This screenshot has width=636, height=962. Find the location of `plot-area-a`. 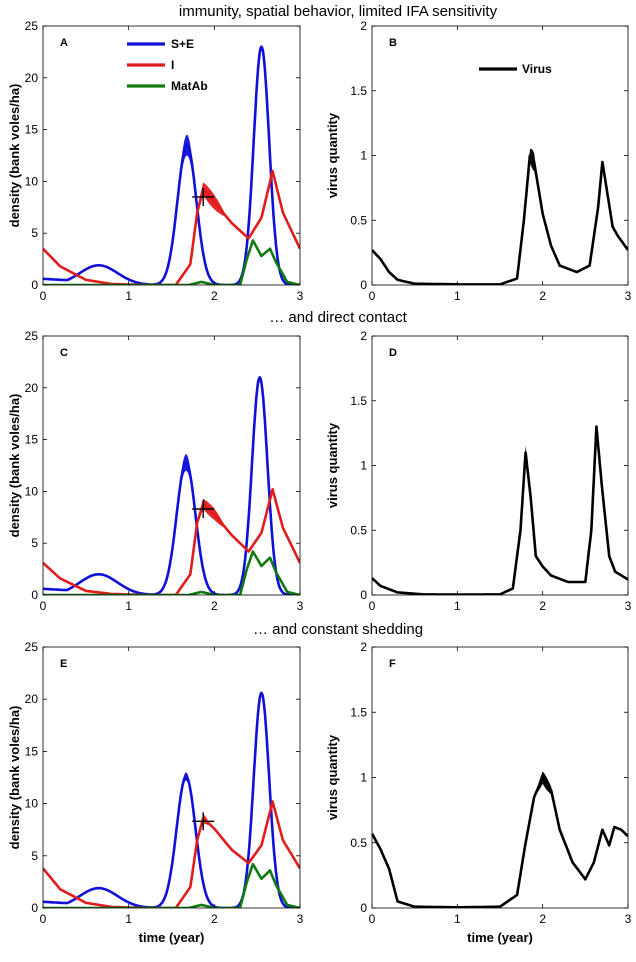

plot-area-a is located at coordinates (171, 165).